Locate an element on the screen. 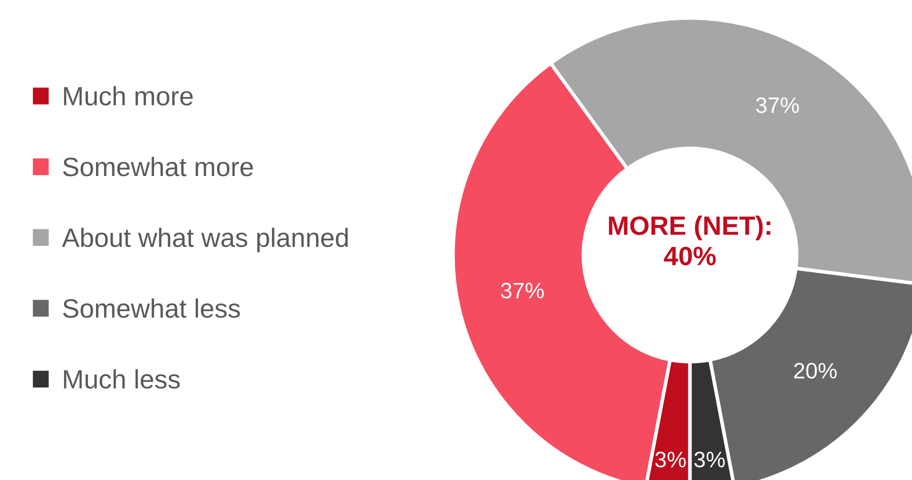  legend-label: Much less is located at coordinates (122, 379).